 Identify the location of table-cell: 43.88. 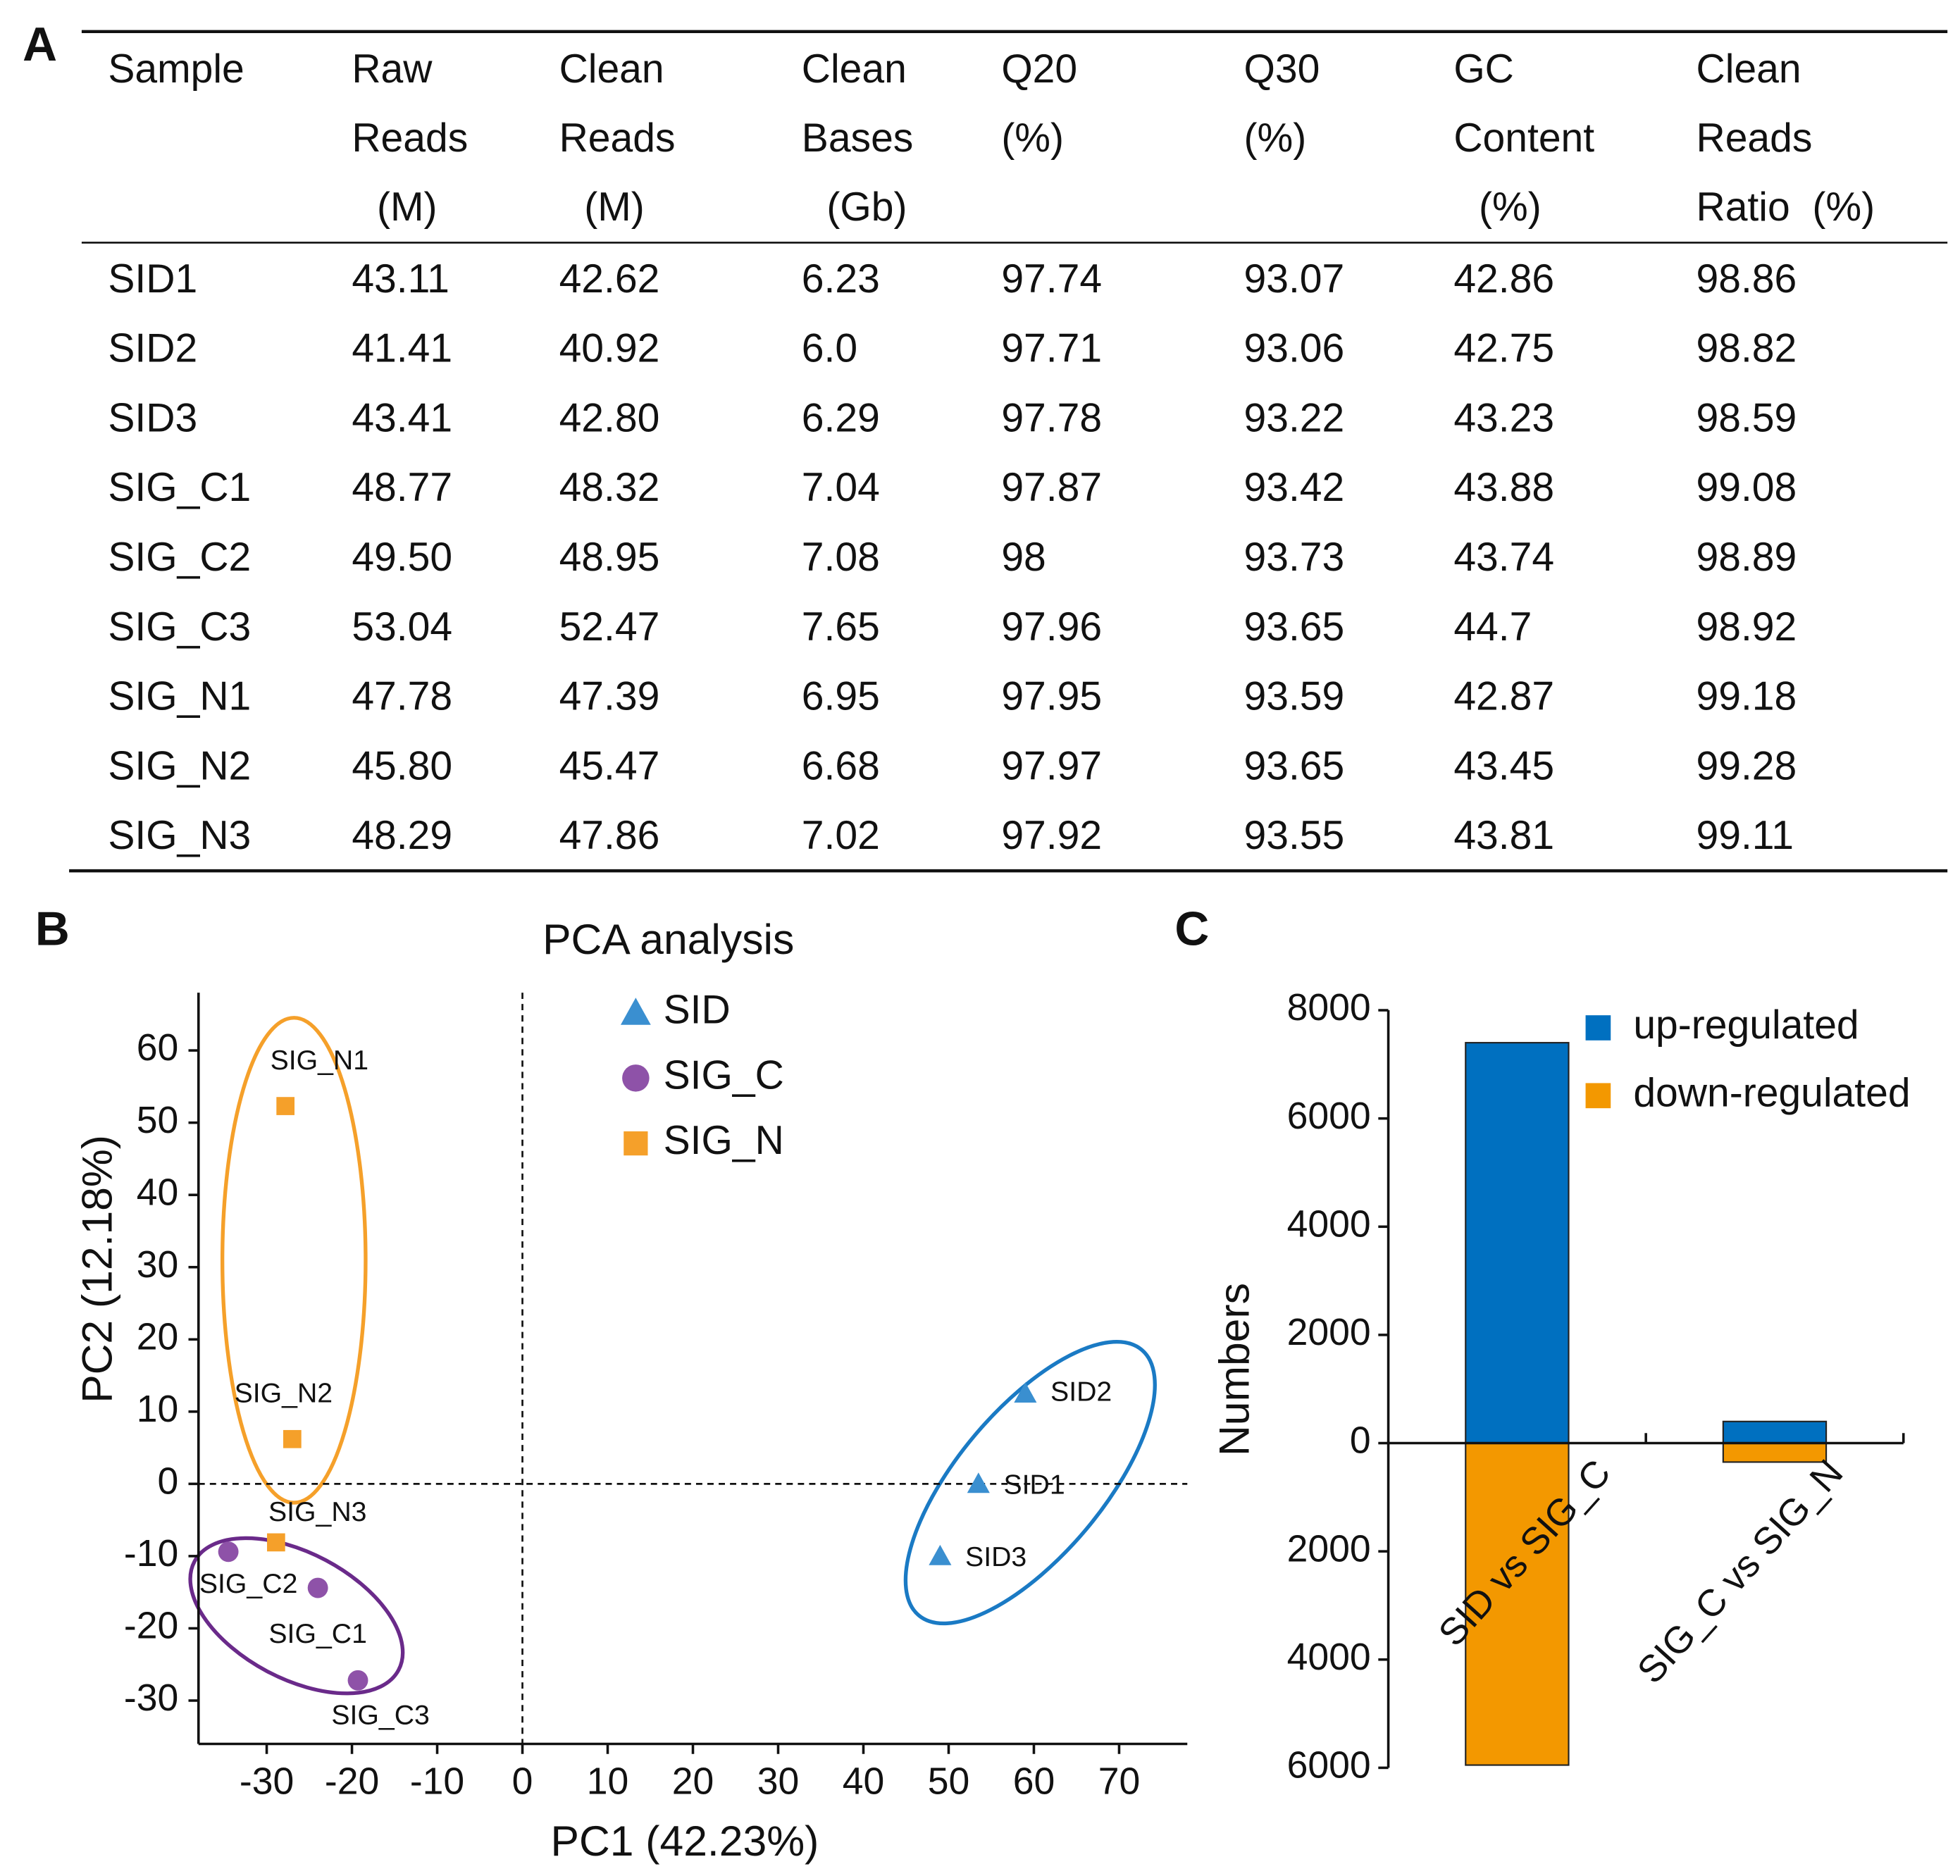
(1503, 487).